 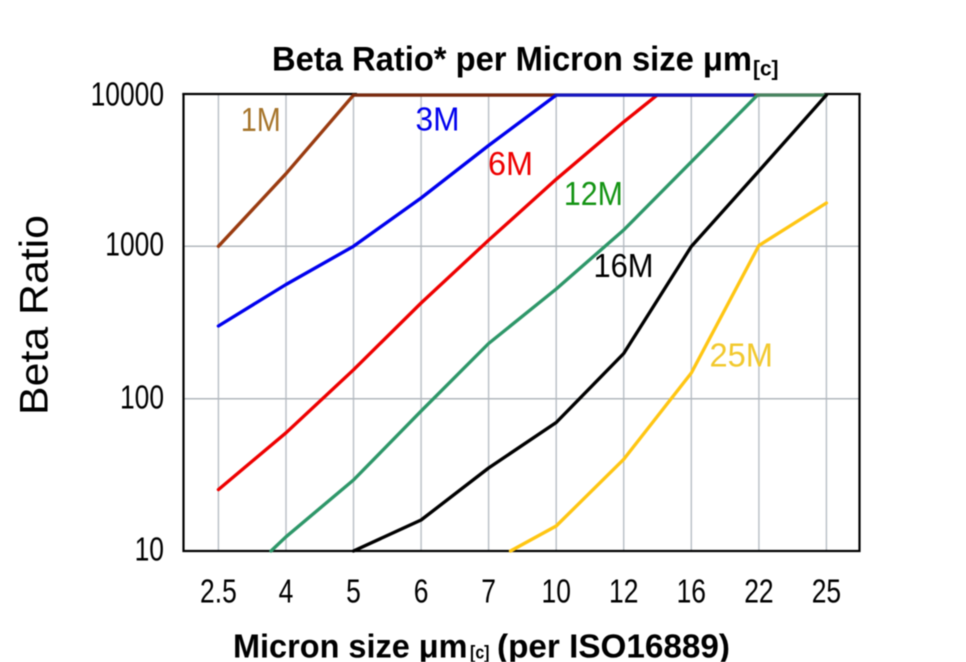 I want to click on svg-text: 3M, so click(x=438, y=119).